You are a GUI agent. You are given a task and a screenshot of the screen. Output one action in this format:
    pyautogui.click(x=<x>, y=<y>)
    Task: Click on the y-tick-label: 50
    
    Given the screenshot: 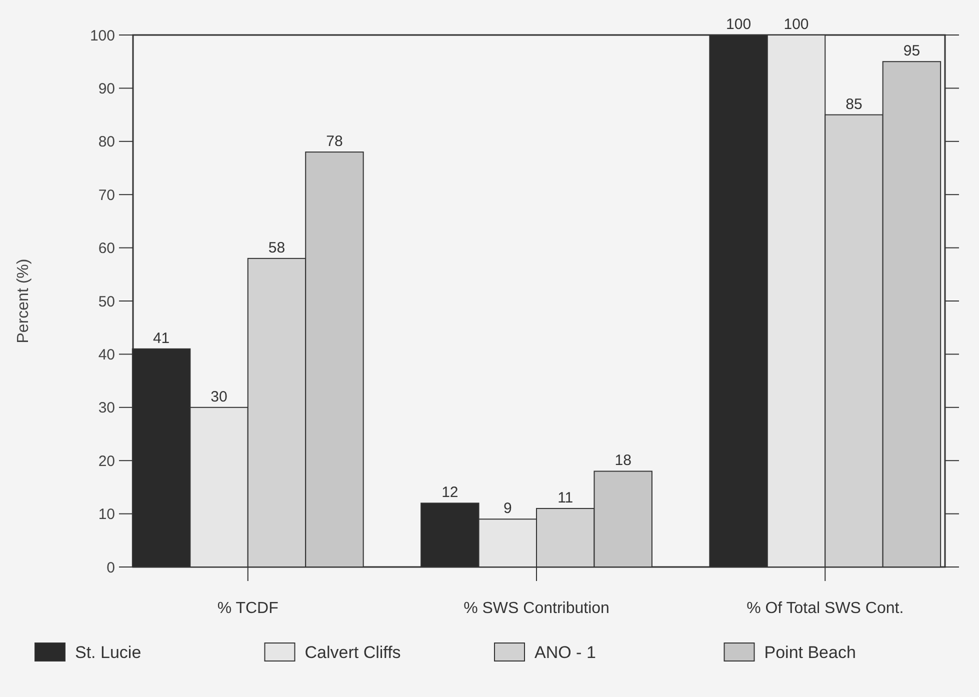 What is the action you would take?
    pyautogui.click(x=106, y=301)
    